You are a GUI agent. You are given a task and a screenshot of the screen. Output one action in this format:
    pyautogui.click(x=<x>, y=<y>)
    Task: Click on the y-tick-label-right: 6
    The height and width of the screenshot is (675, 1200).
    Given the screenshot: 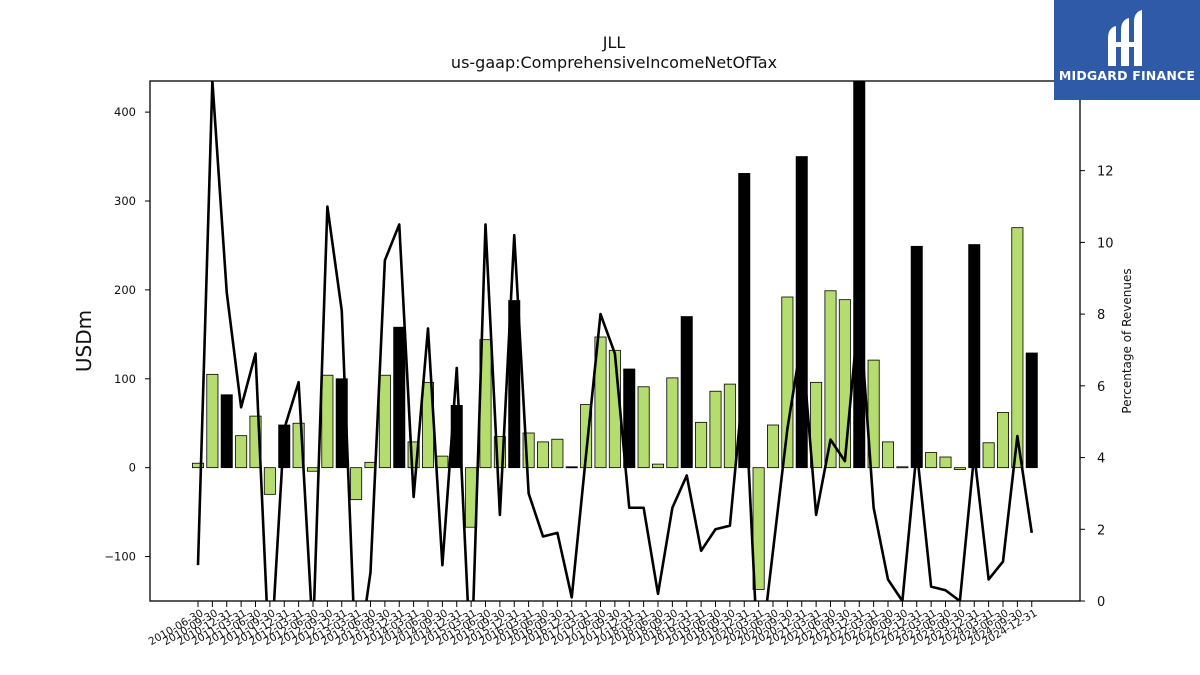 What is the action you would take?
    pyautogui.click(x=1101, y=387)
    